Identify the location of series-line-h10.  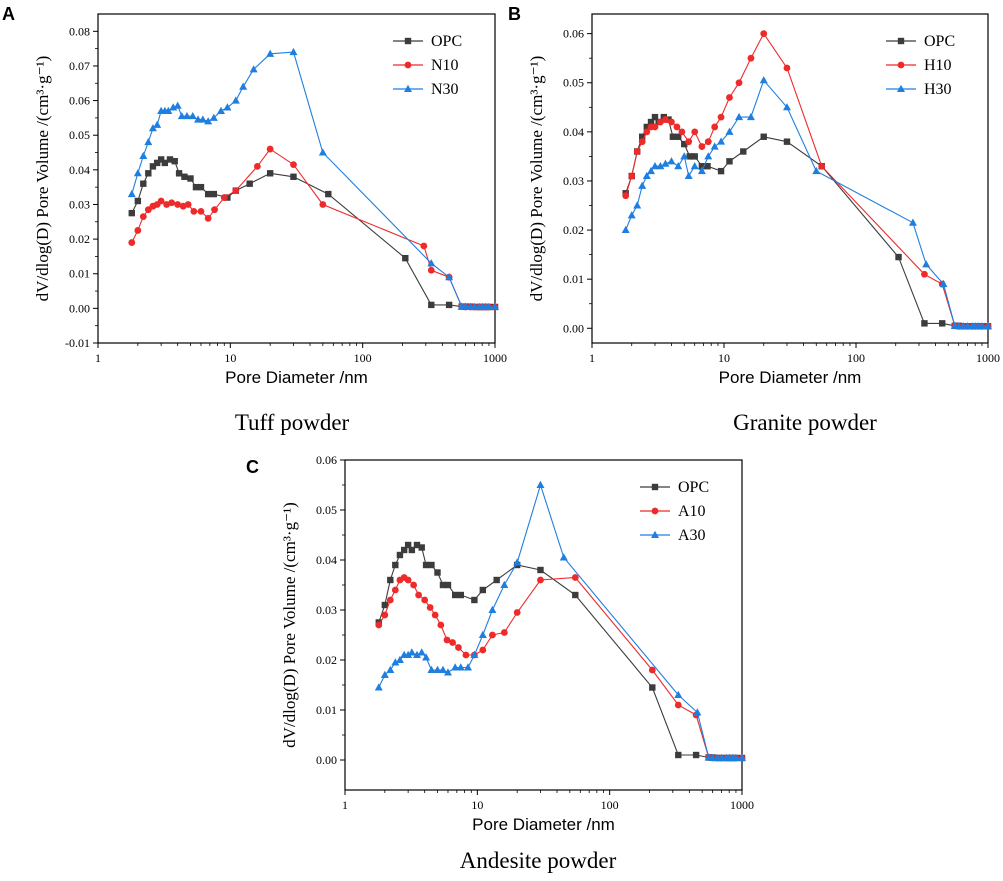
(806, 179).